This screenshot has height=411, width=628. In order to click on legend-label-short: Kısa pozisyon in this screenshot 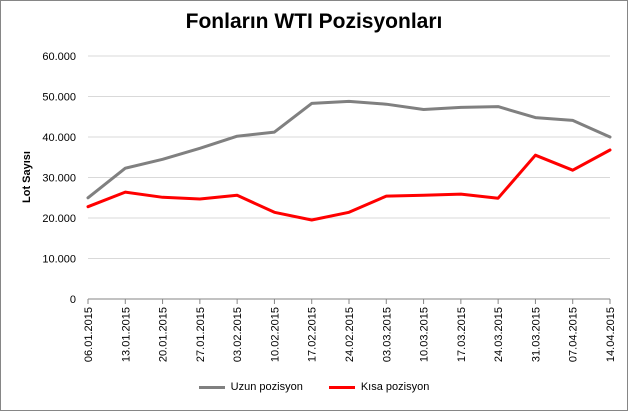, I will do `click(395, 387)`.